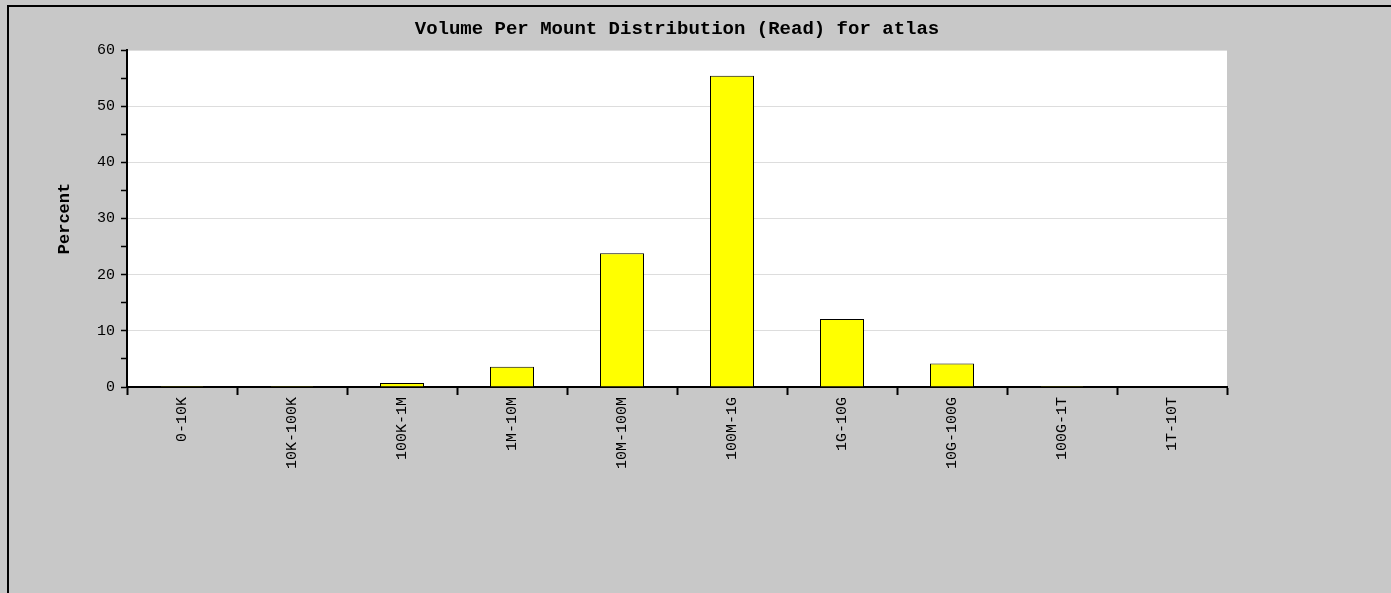 Image resolution: width=1391 pixels, height=593 pixels. What do you see at coordinates (1172, 424) in the screenshot?
I see `x-tick-label: 1T-10T` at bounding box center [1172, 424].